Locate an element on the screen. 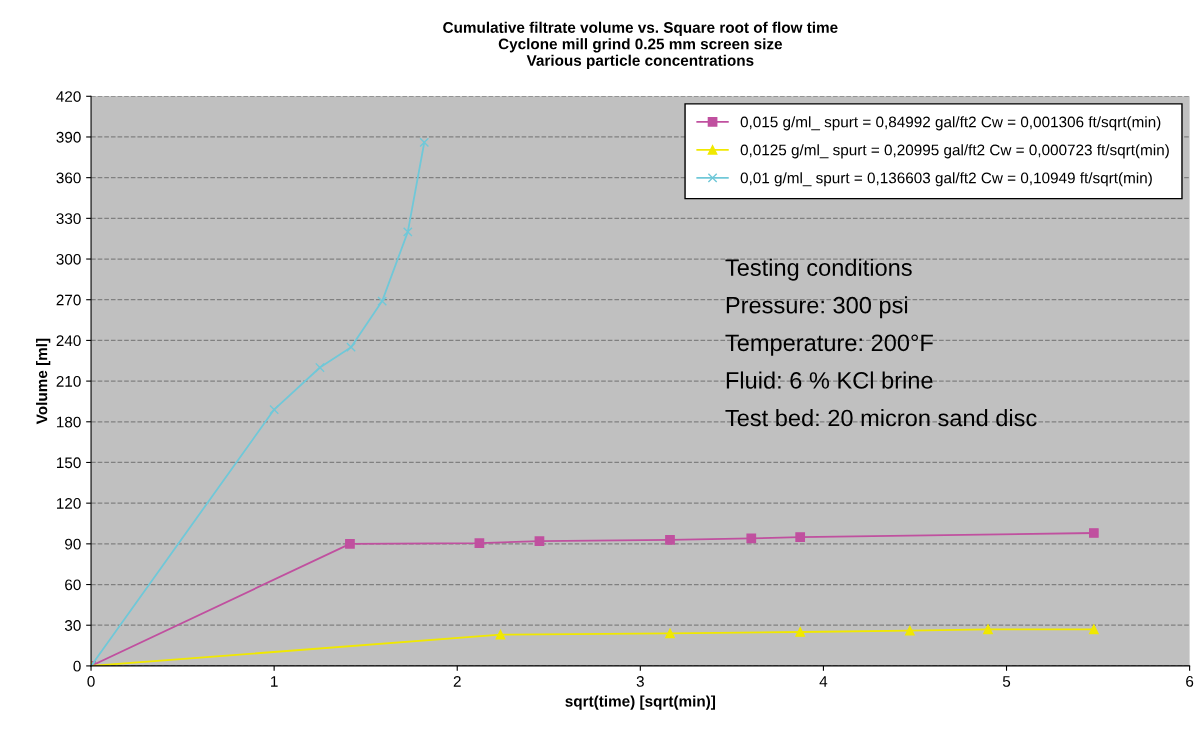 This screenshot has width=1198, height=735. x-tick-label: 1 is located at coordinates (274, 681).